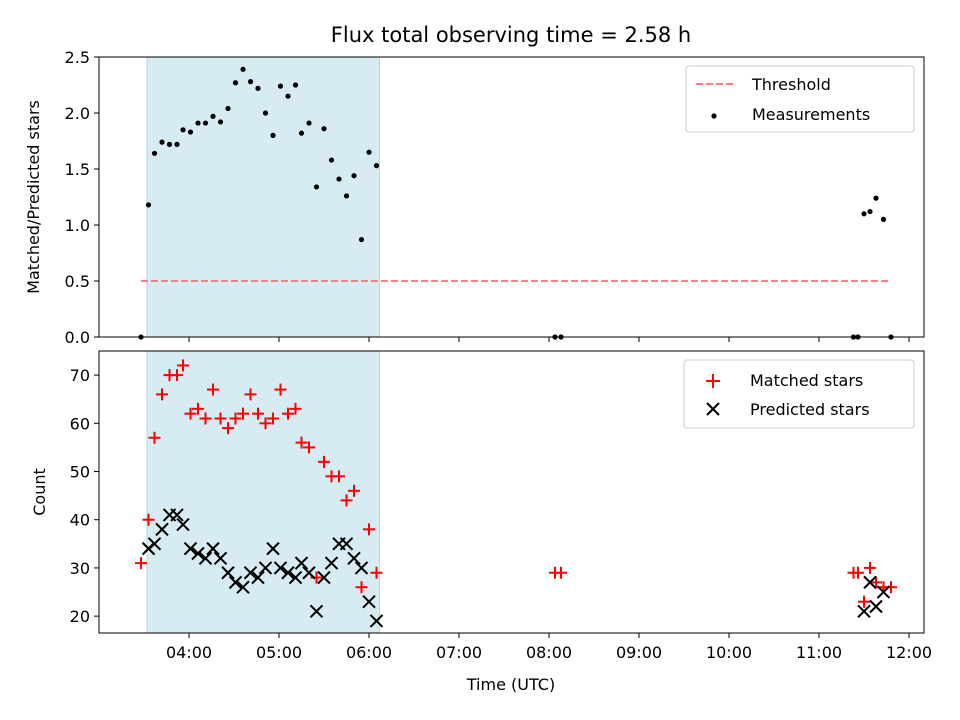  What do you see at coordinates (459, 652) in the screenshot?
I see `x-tick-label: 07:00` at bounding box center [459, 652].